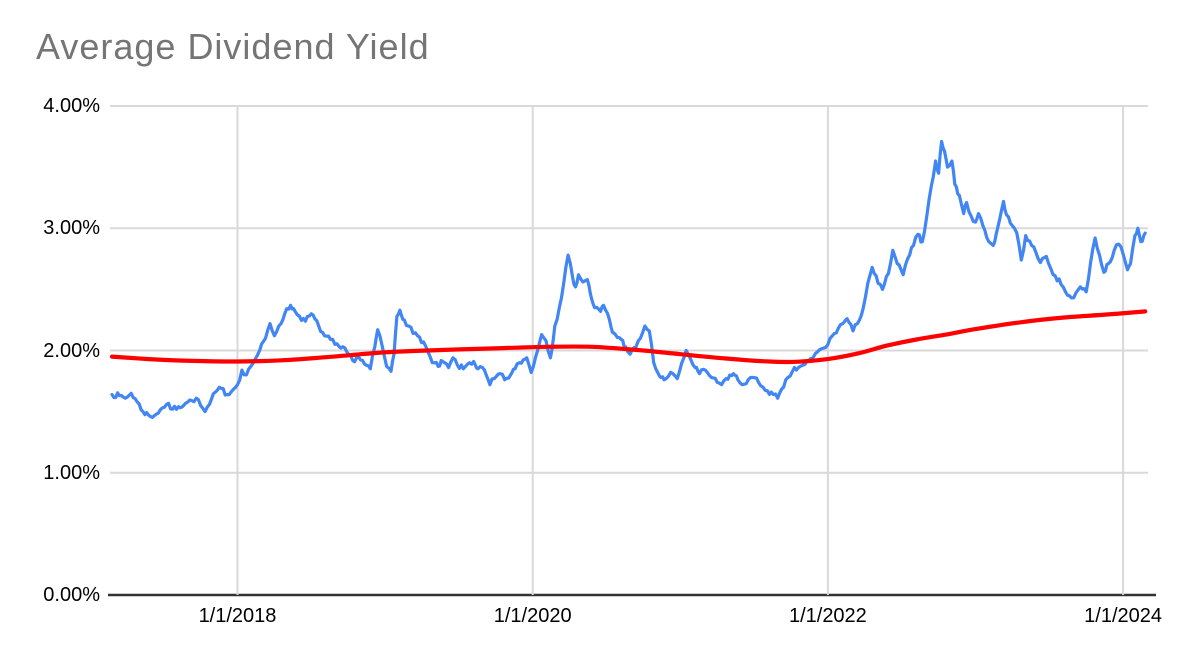 This screenshot has width=1180, height=665. Describe the element at coordinates (1123, 616) in the screenshot. I see `x-axis-tick-label: 1/1/2024` at that location.